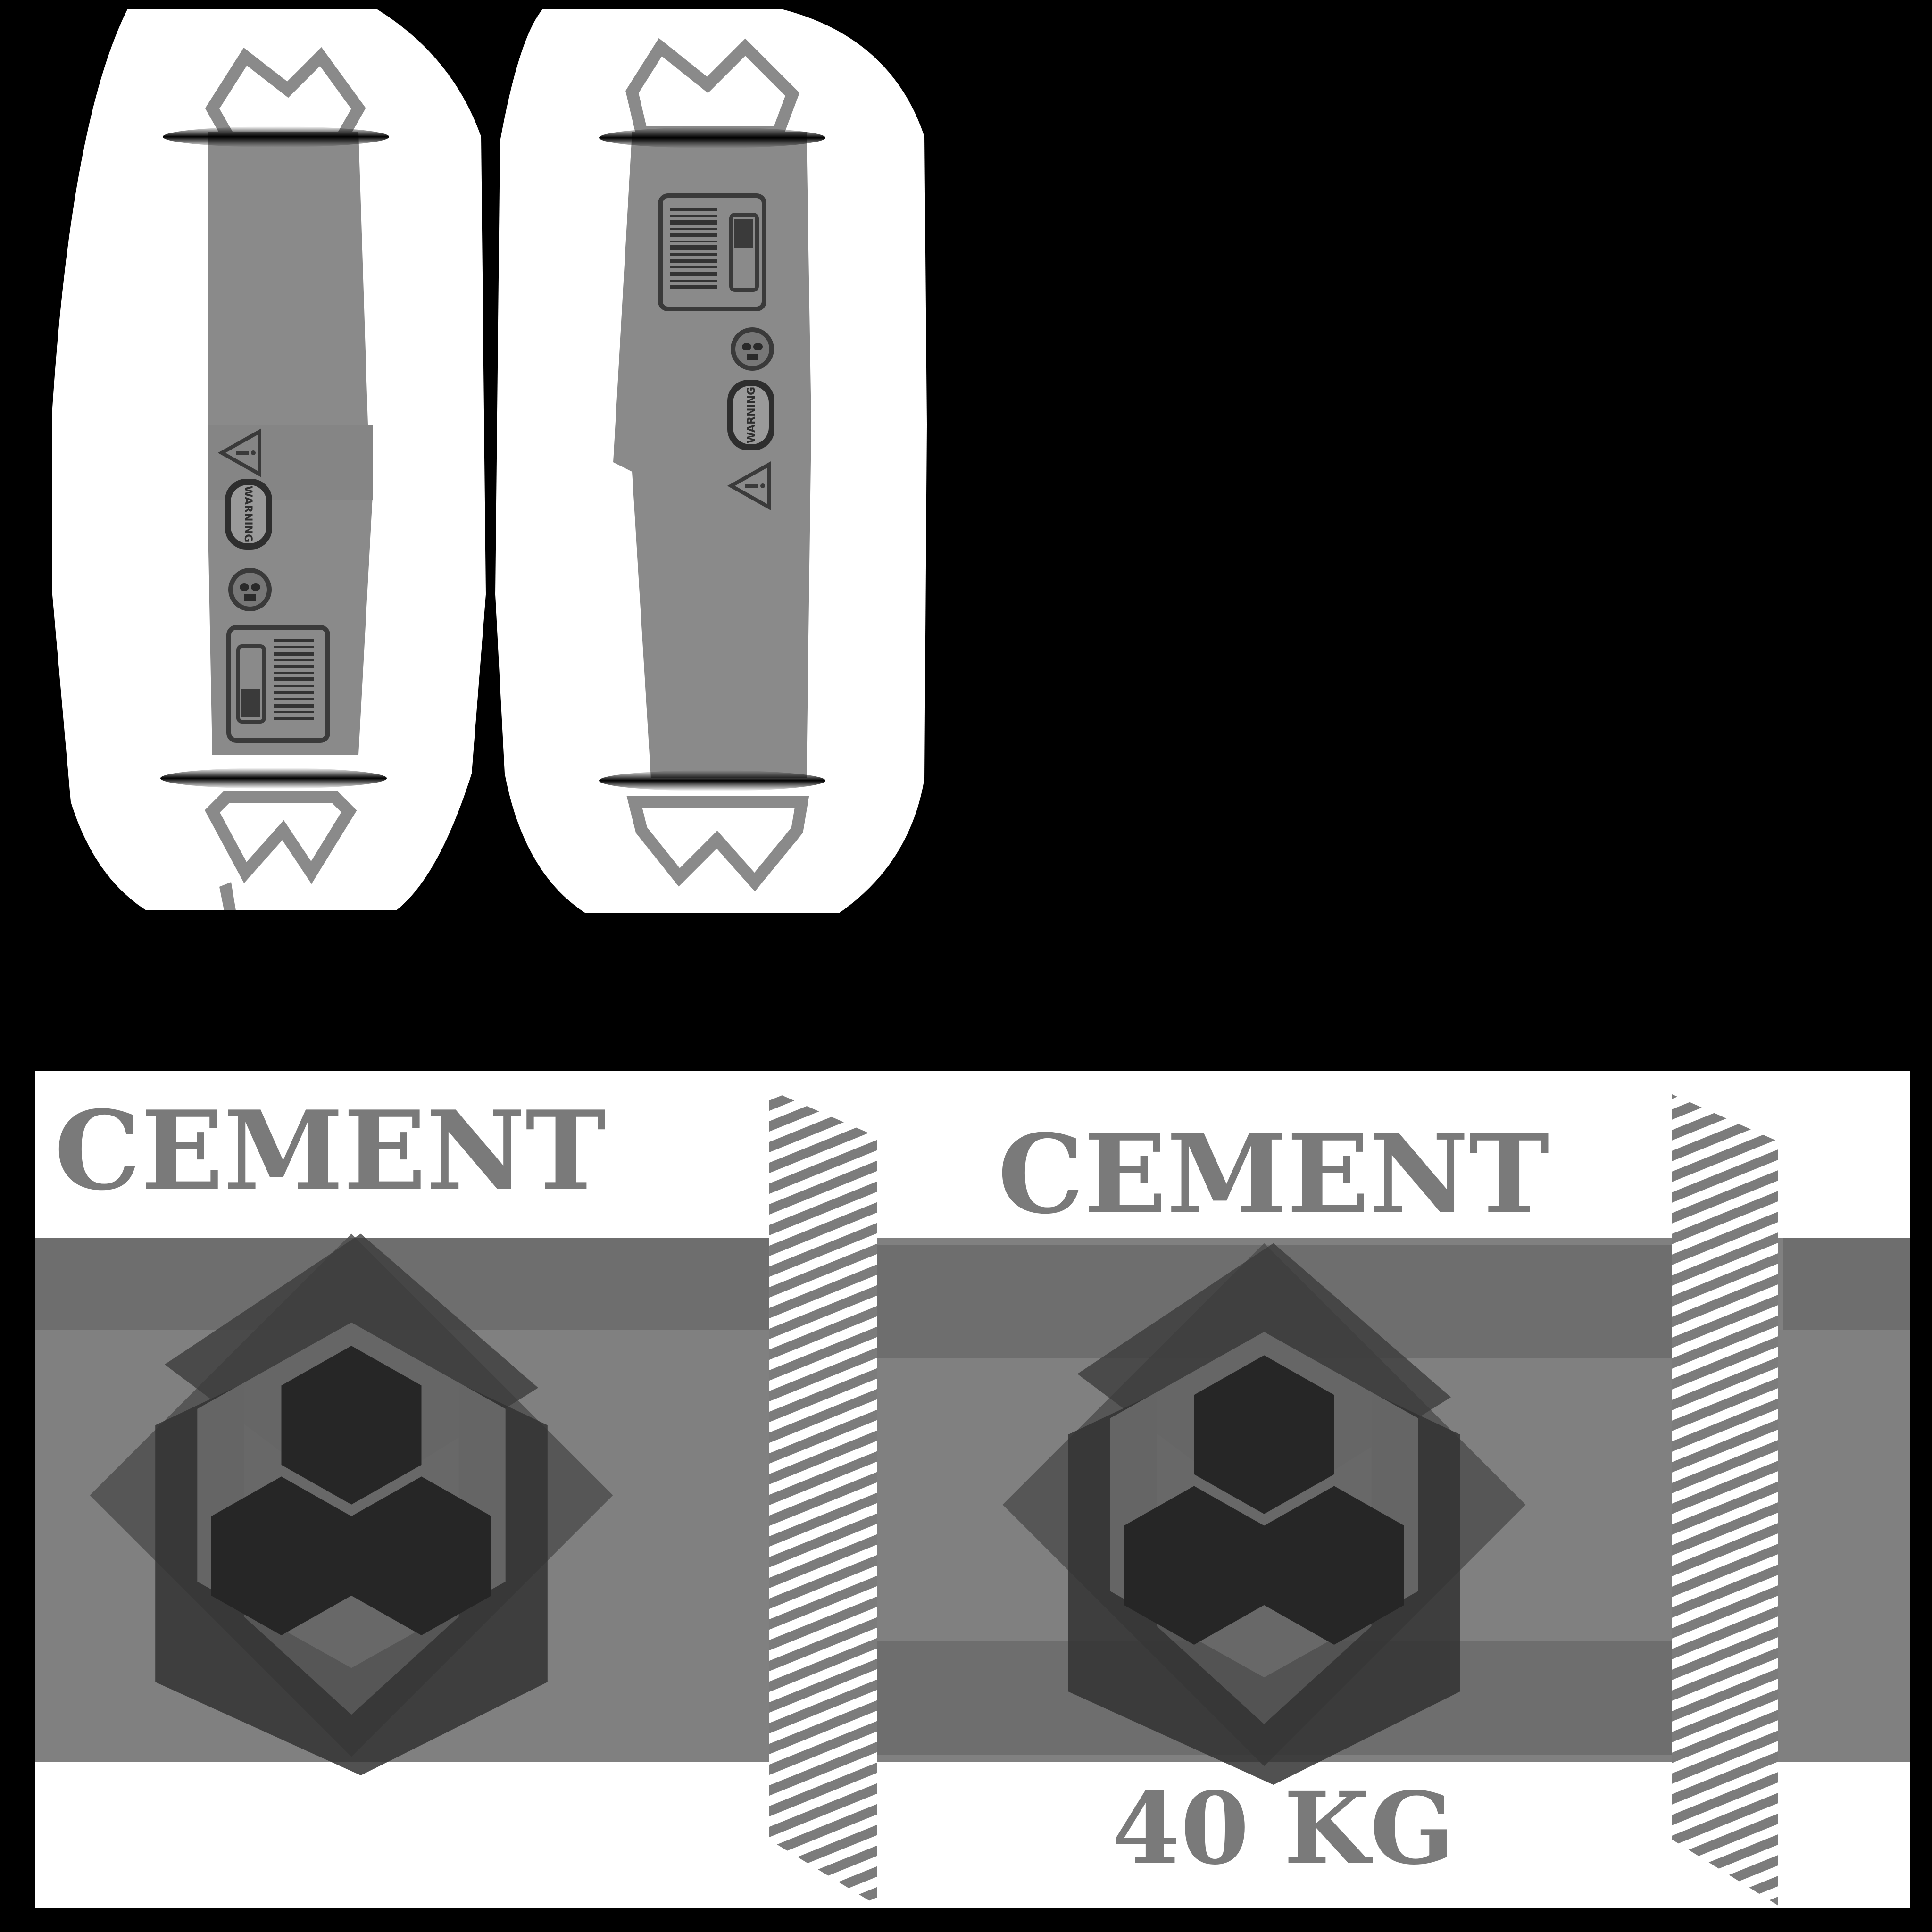 This screenshot has width=1932, height=1932. What do you see at coordinates (269, 459) in the screenshot?
I see `side-panel-left: WARNING` at bounding box center [269, 459].